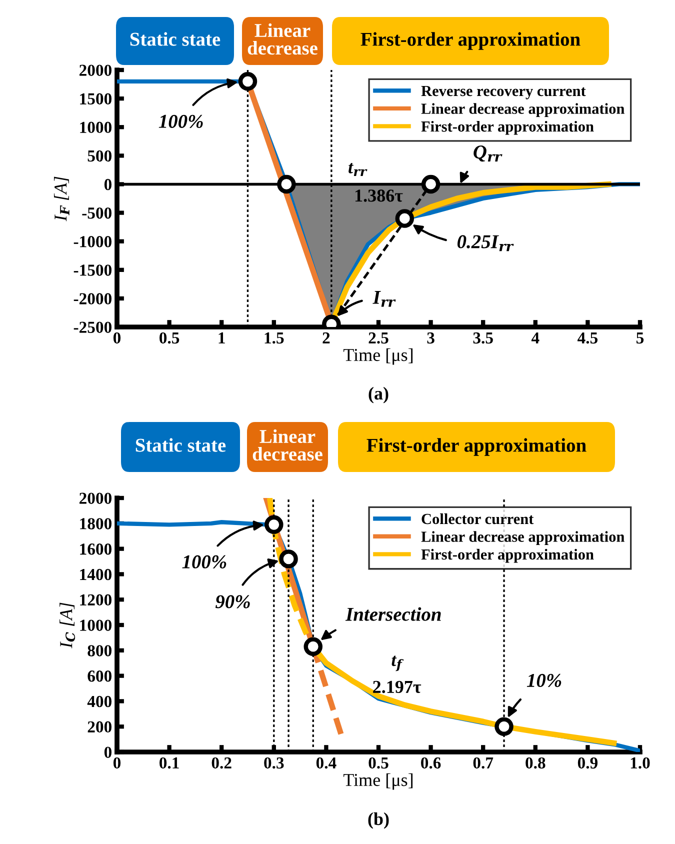 The height and width of the screenshot is (844, 675). What do you see at coordinates (100, 156) in the screenshot?
I see `y-tick-label: 500` at bounding box center [100, 156].